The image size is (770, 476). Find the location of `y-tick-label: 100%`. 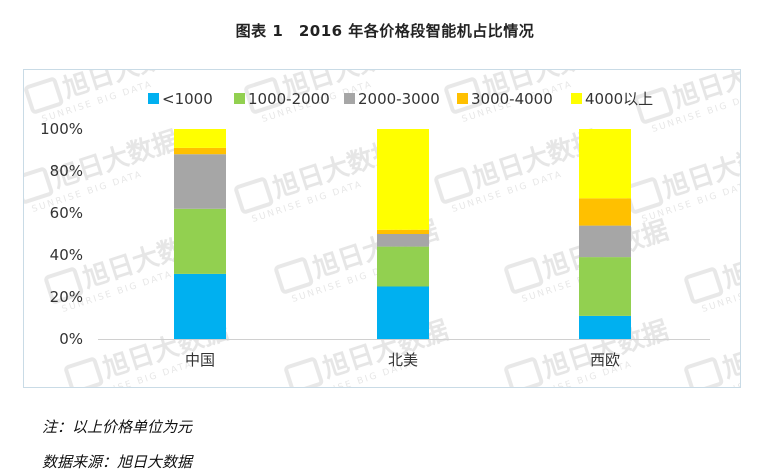

y-tick-label: 100% is located at coordinates (61, 129).